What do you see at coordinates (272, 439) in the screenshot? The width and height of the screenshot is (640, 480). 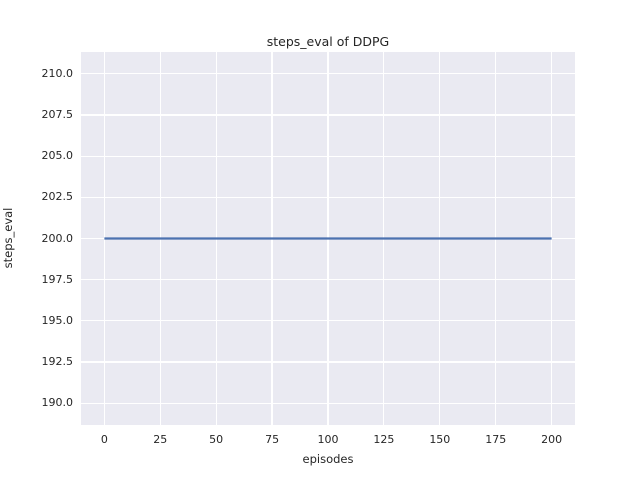 I see `x-tick-label: 75` at bounding box center [272, 439].